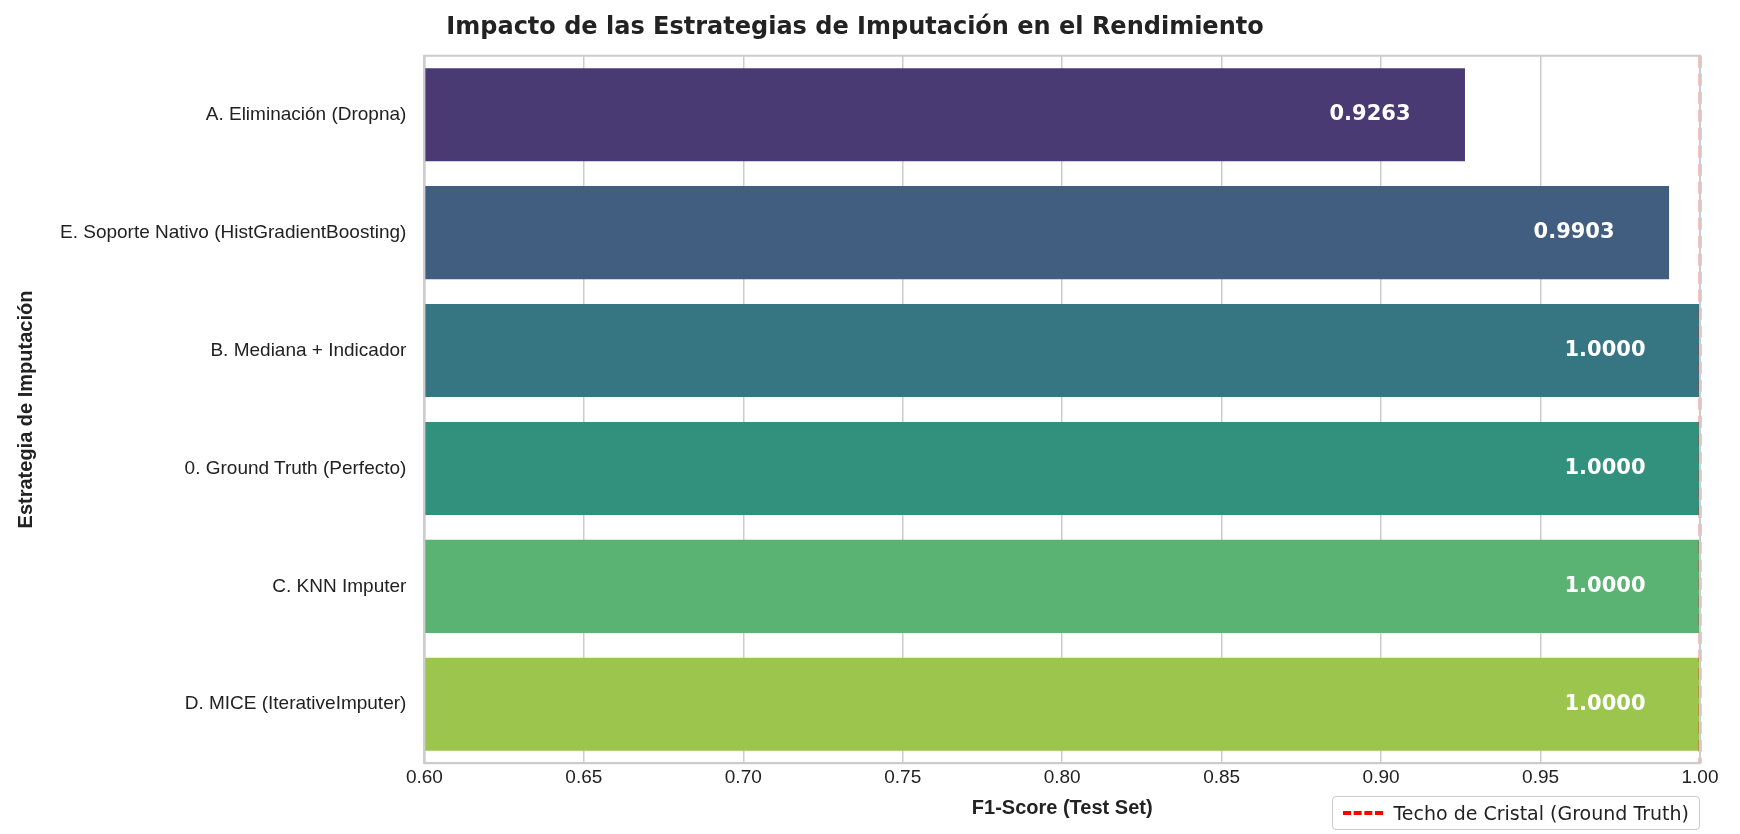 This screenshot has height=834, width=1740. What do you see at coordinates (340, 585) in the screenshot?
I see `y-tick-label: C. KNN Imputer` at bounding box center [340, 585].